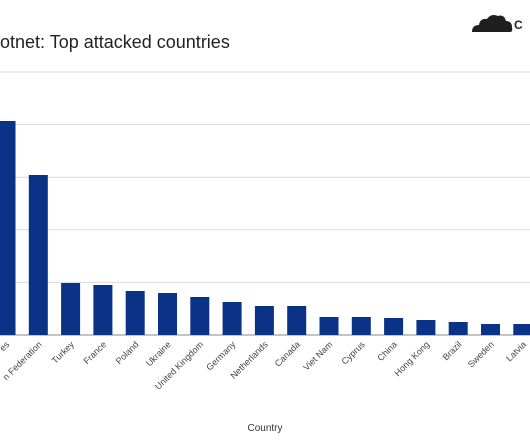  I want to click on x-tick-label: Cyprus, so click(353, 353).